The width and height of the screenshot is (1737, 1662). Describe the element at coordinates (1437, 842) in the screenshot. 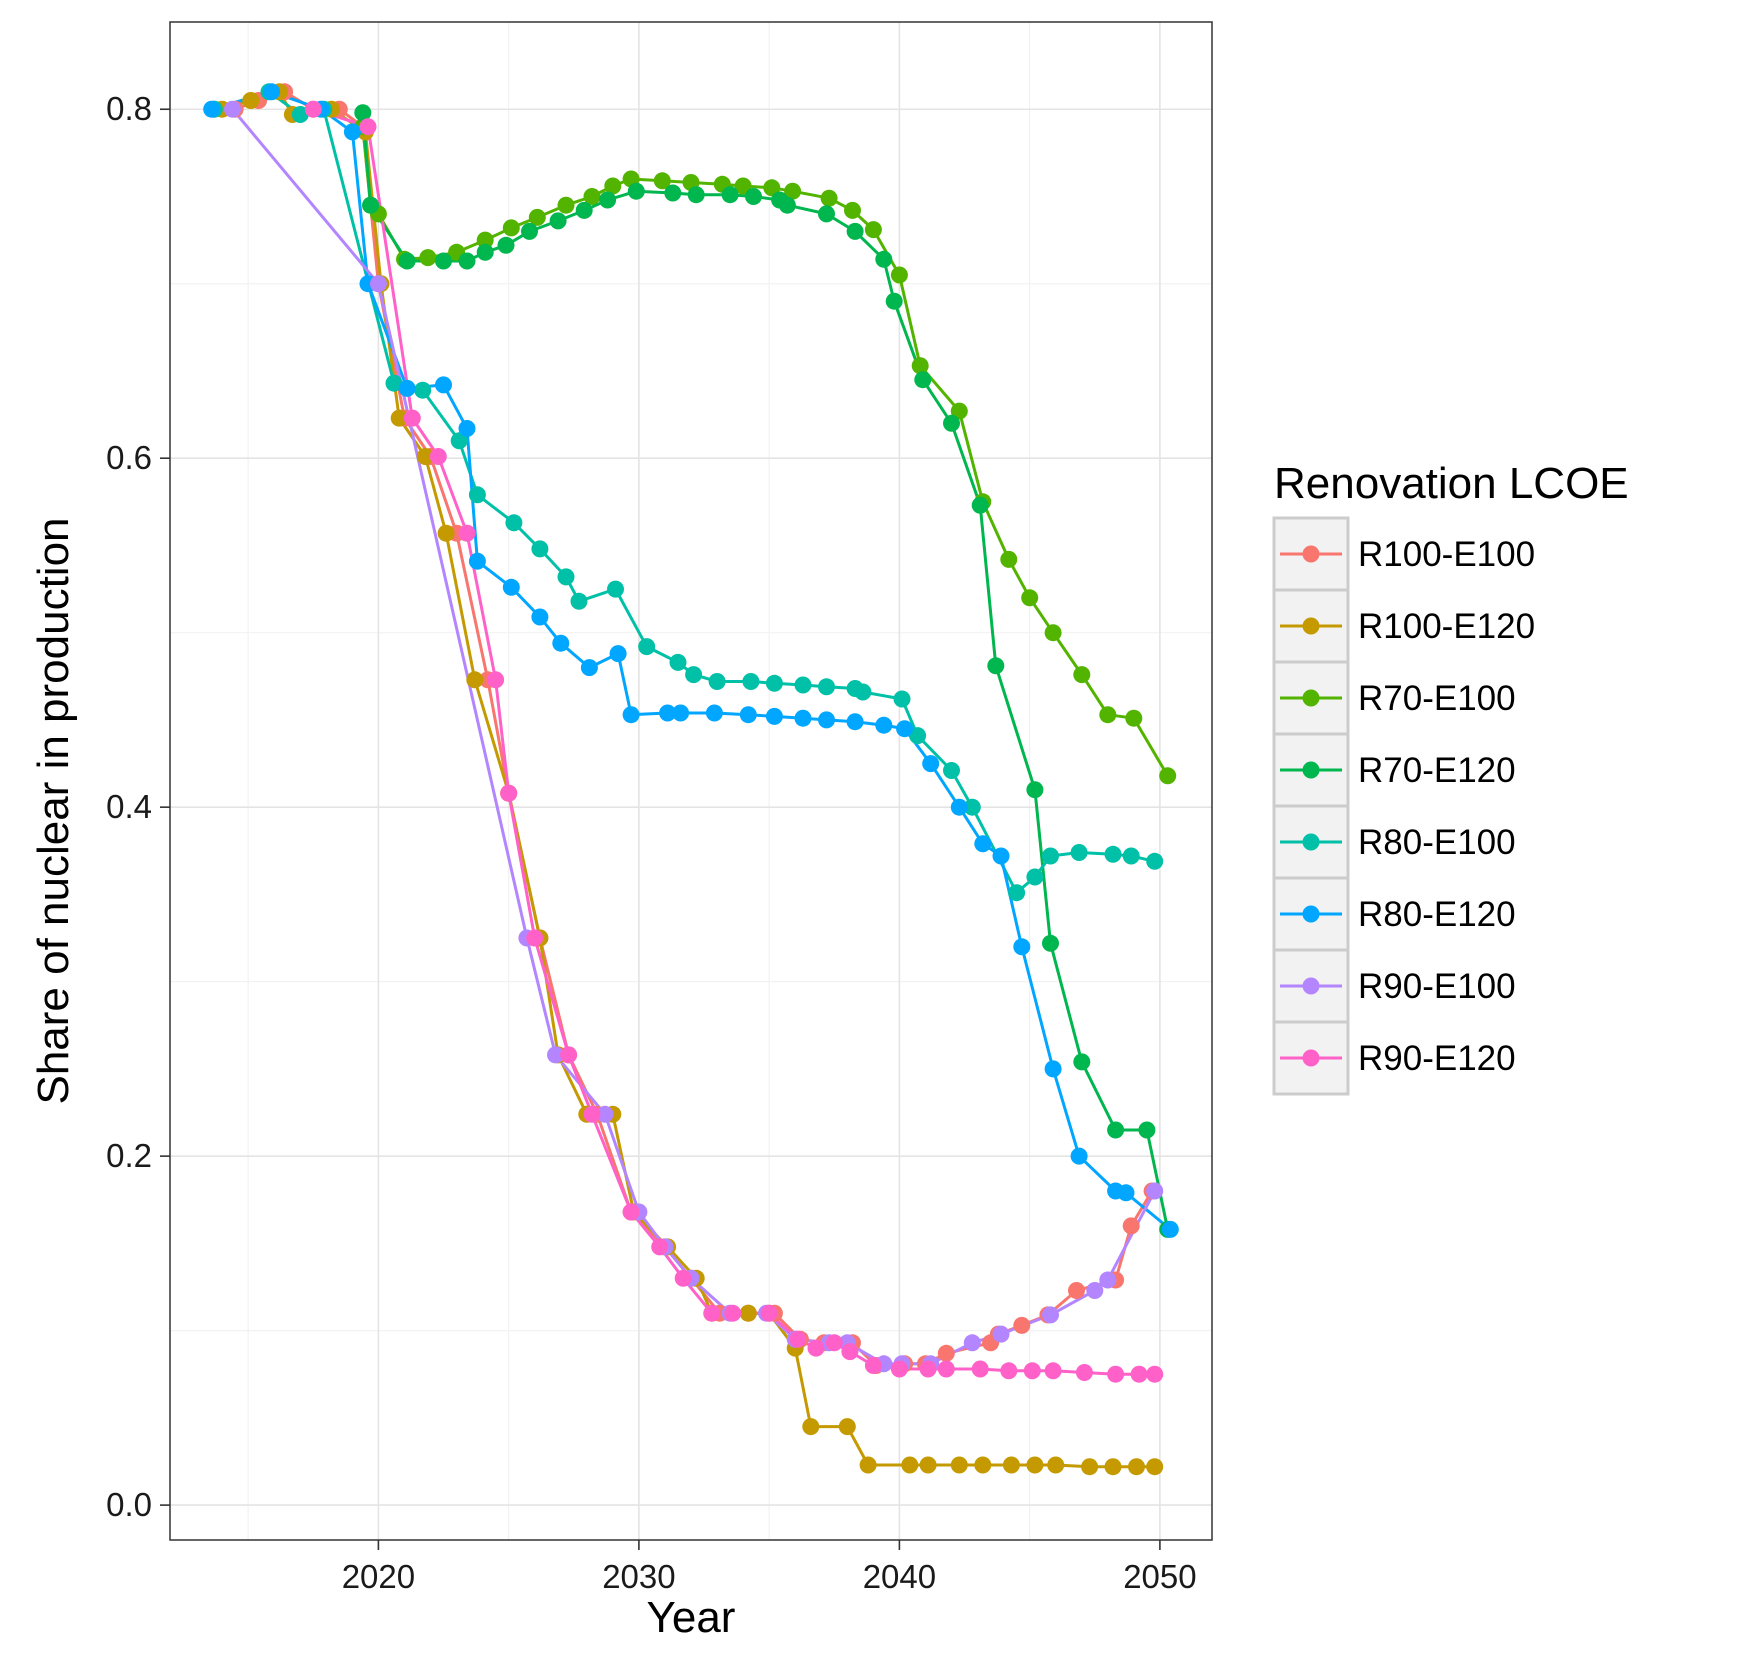

I see `legend-label: R80-E100` at that location.